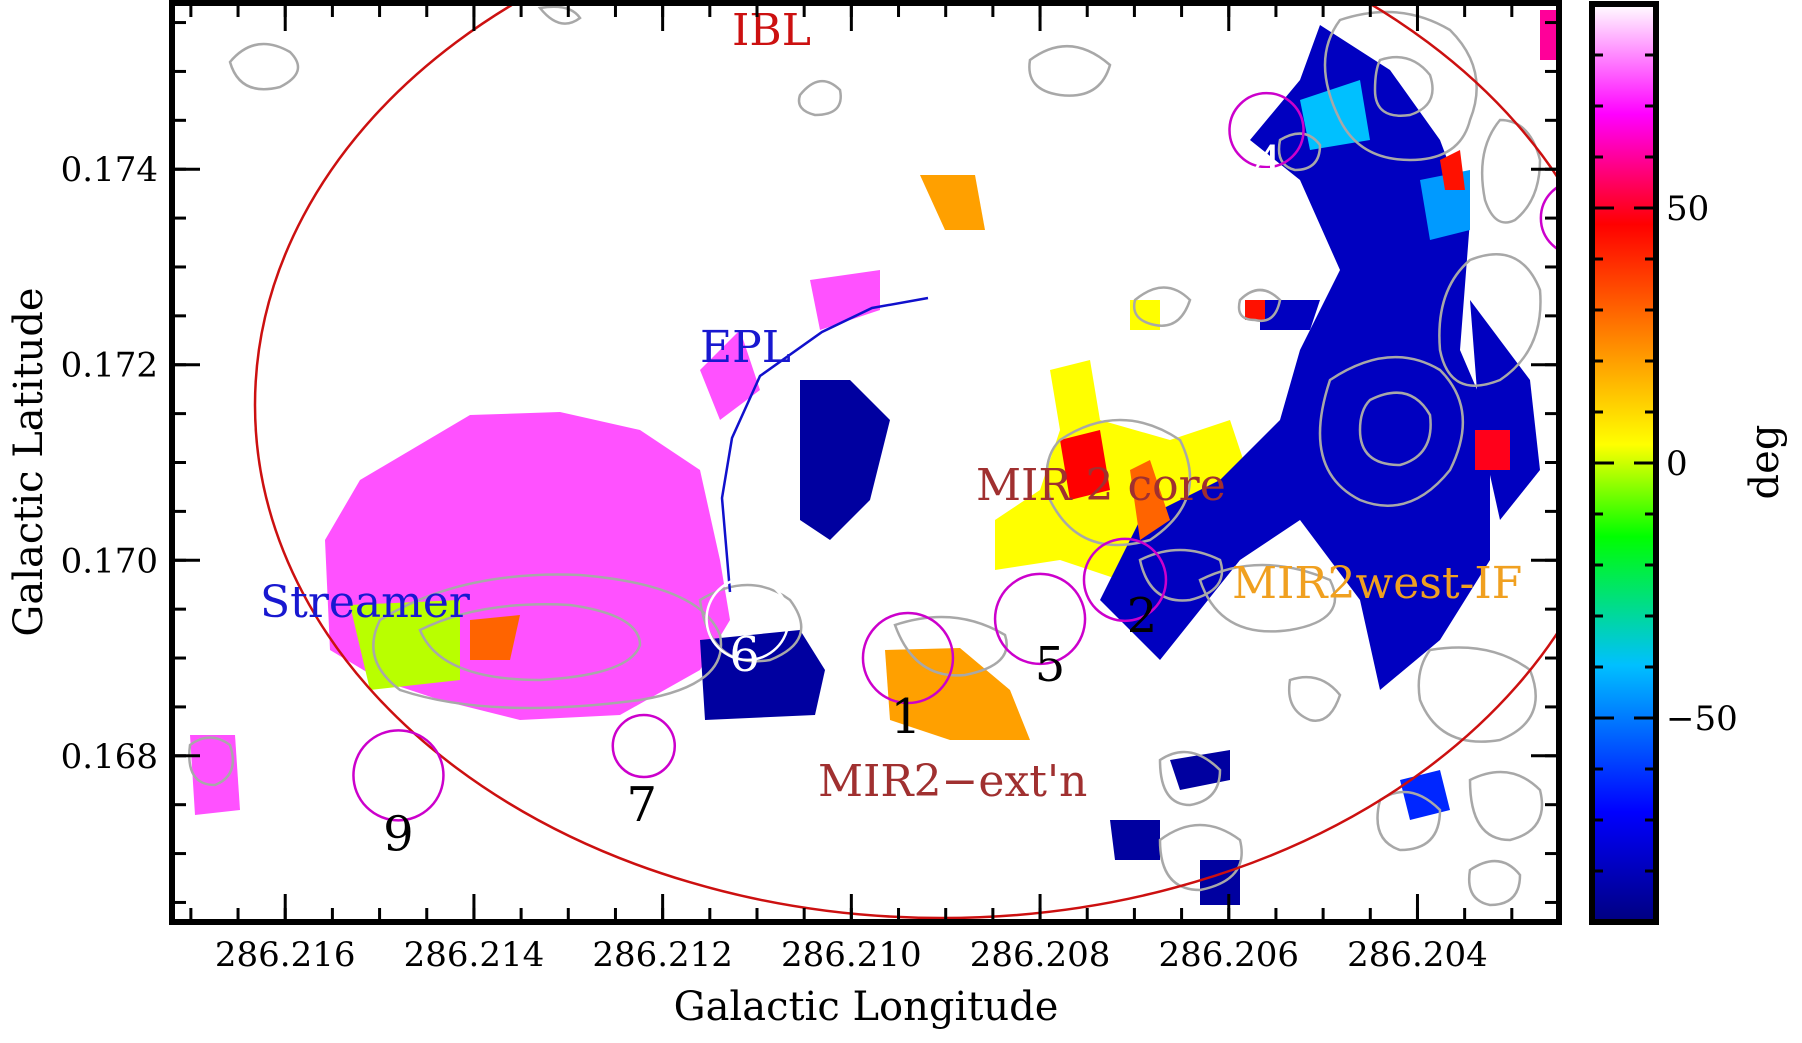 This screenshot has width=1802, height=1043. I want to click on source-label: 7, so click(641, 805).